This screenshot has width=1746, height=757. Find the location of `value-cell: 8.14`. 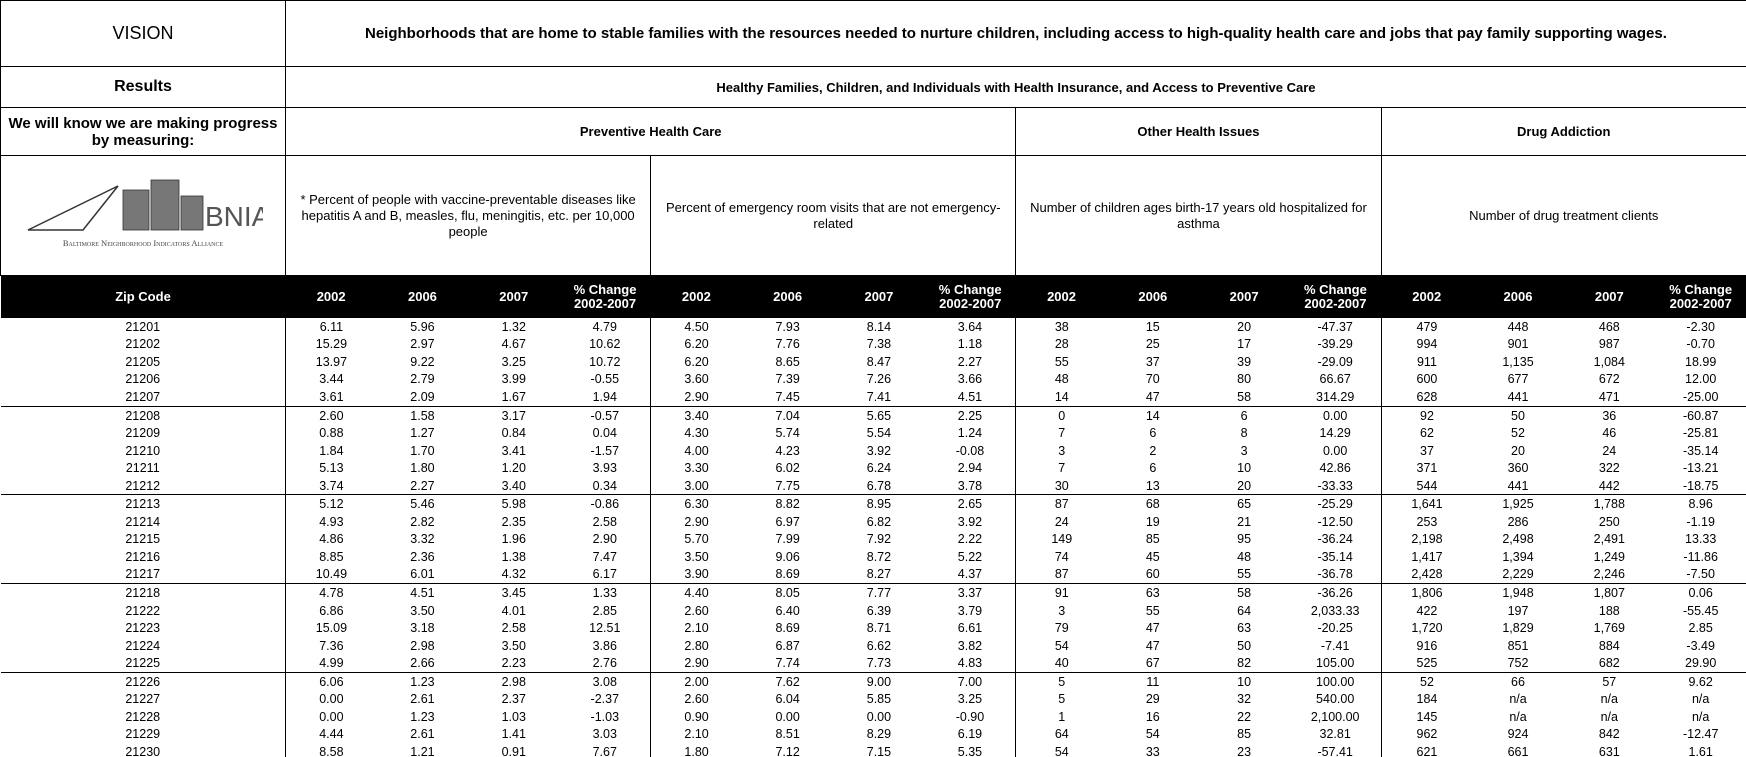

value-cell: 8.14 is located at coordinates (879, 326).